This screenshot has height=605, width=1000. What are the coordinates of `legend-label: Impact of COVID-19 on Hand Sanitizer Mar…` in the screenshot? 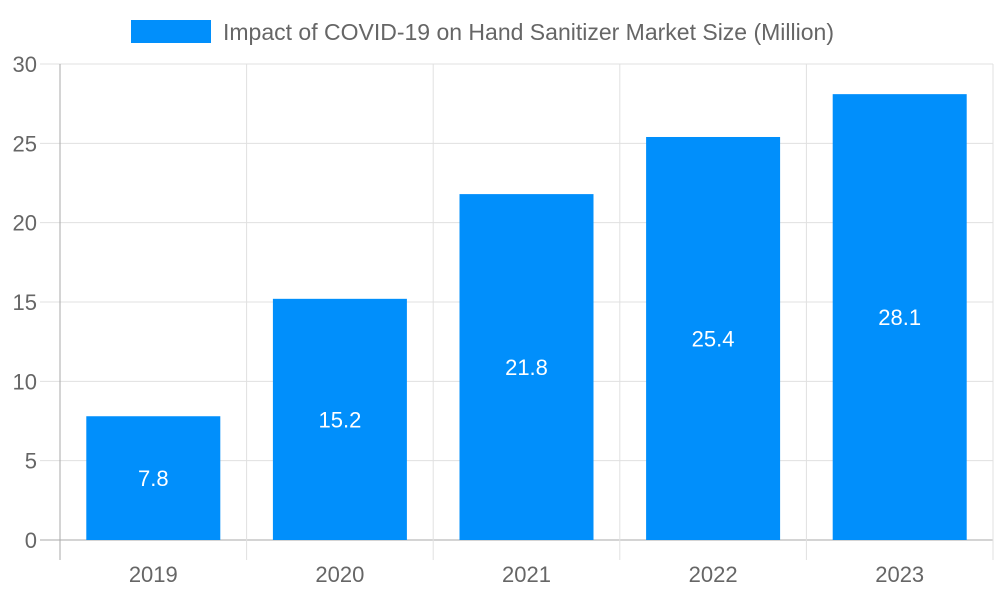 It's located at (528, 32).